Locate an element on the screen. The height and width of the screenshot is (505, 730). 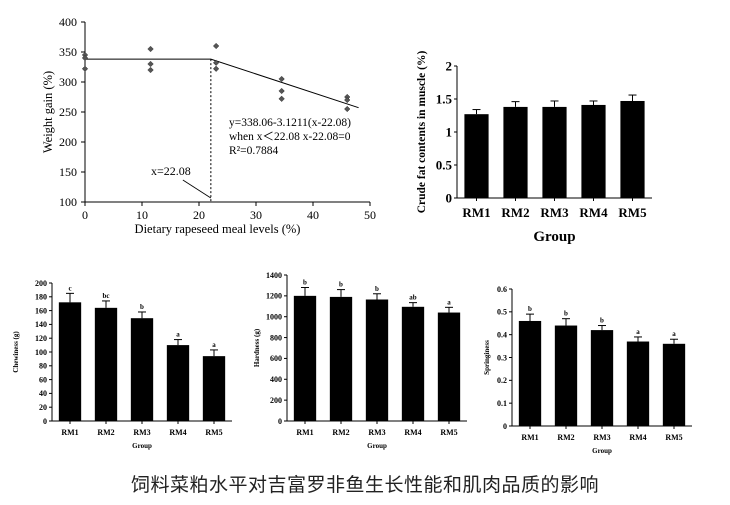
figure-caption: 饲料菜粕水平对吉富罗非鱼生长性能和肌肉品质的影响 is located at coordinates (364, 485).